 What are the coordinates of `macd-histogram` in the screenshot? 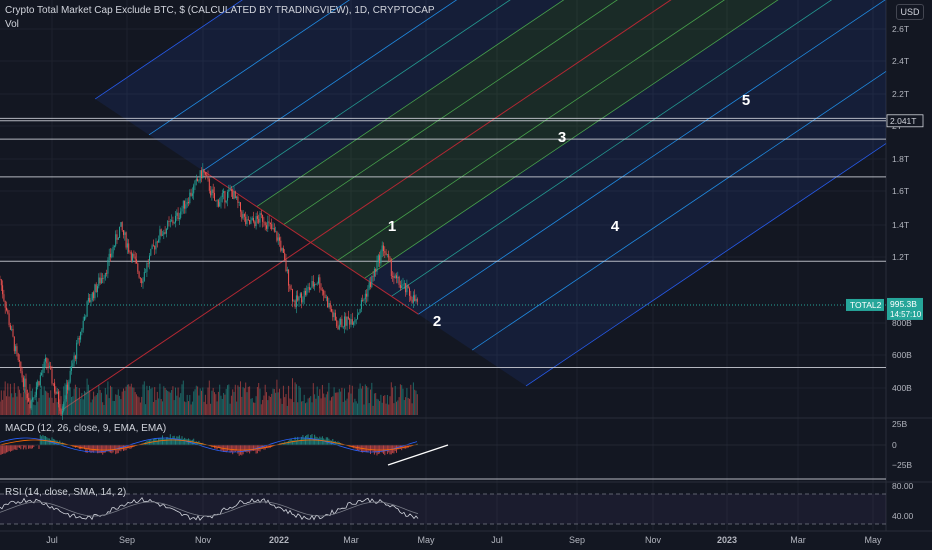 It's located at (443, 450).